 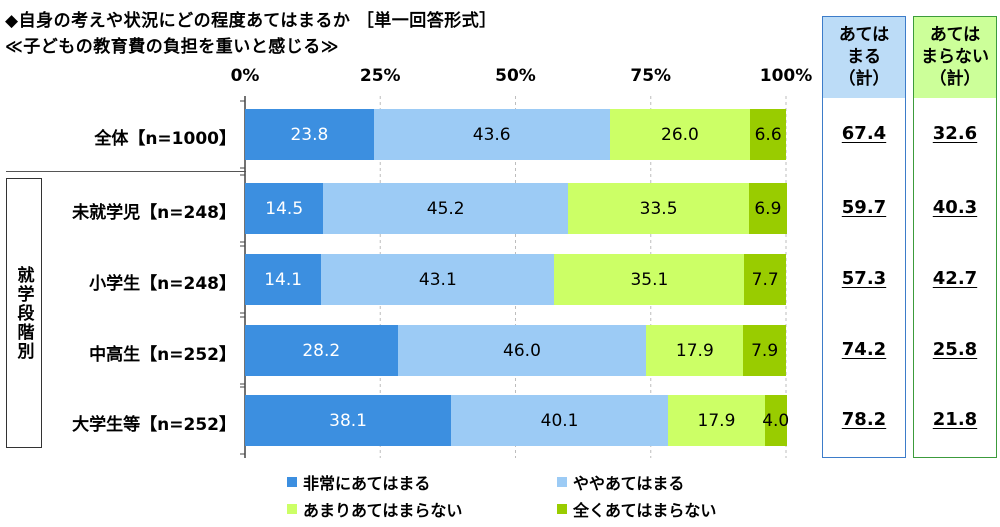 I want to click on data-label: 43.1, so click(x=437, y=279).